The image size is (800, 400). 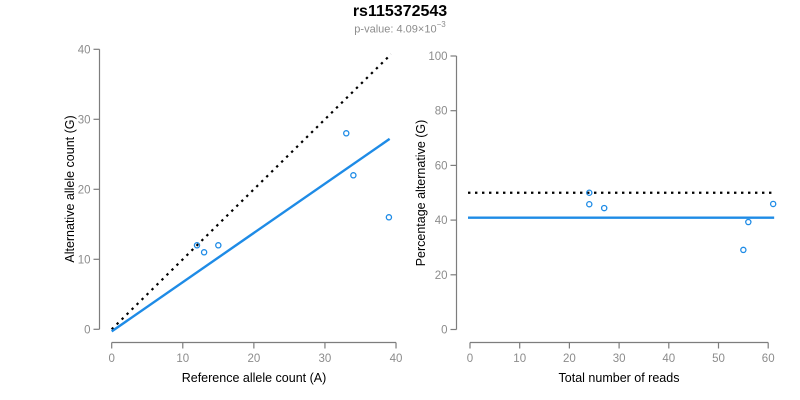 What do you see at coordinates (400, 11) in the screenshot?
I see `page-title: rs115372543` at bounding box center [400, 11].